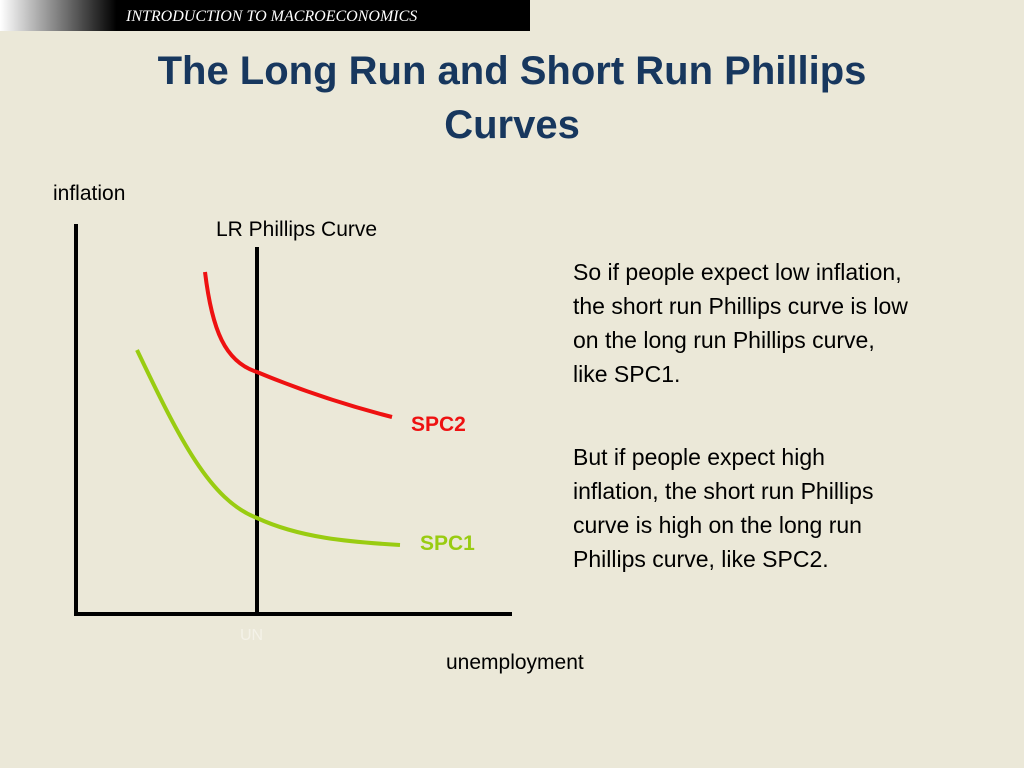 This screenshot has width=1024, height=768. What do you see at coordinates (271, 16) in the screenshot?
I see `course-name: INTRODUCTION TO MACROECONOMICS` at bounding box center [271, 16].